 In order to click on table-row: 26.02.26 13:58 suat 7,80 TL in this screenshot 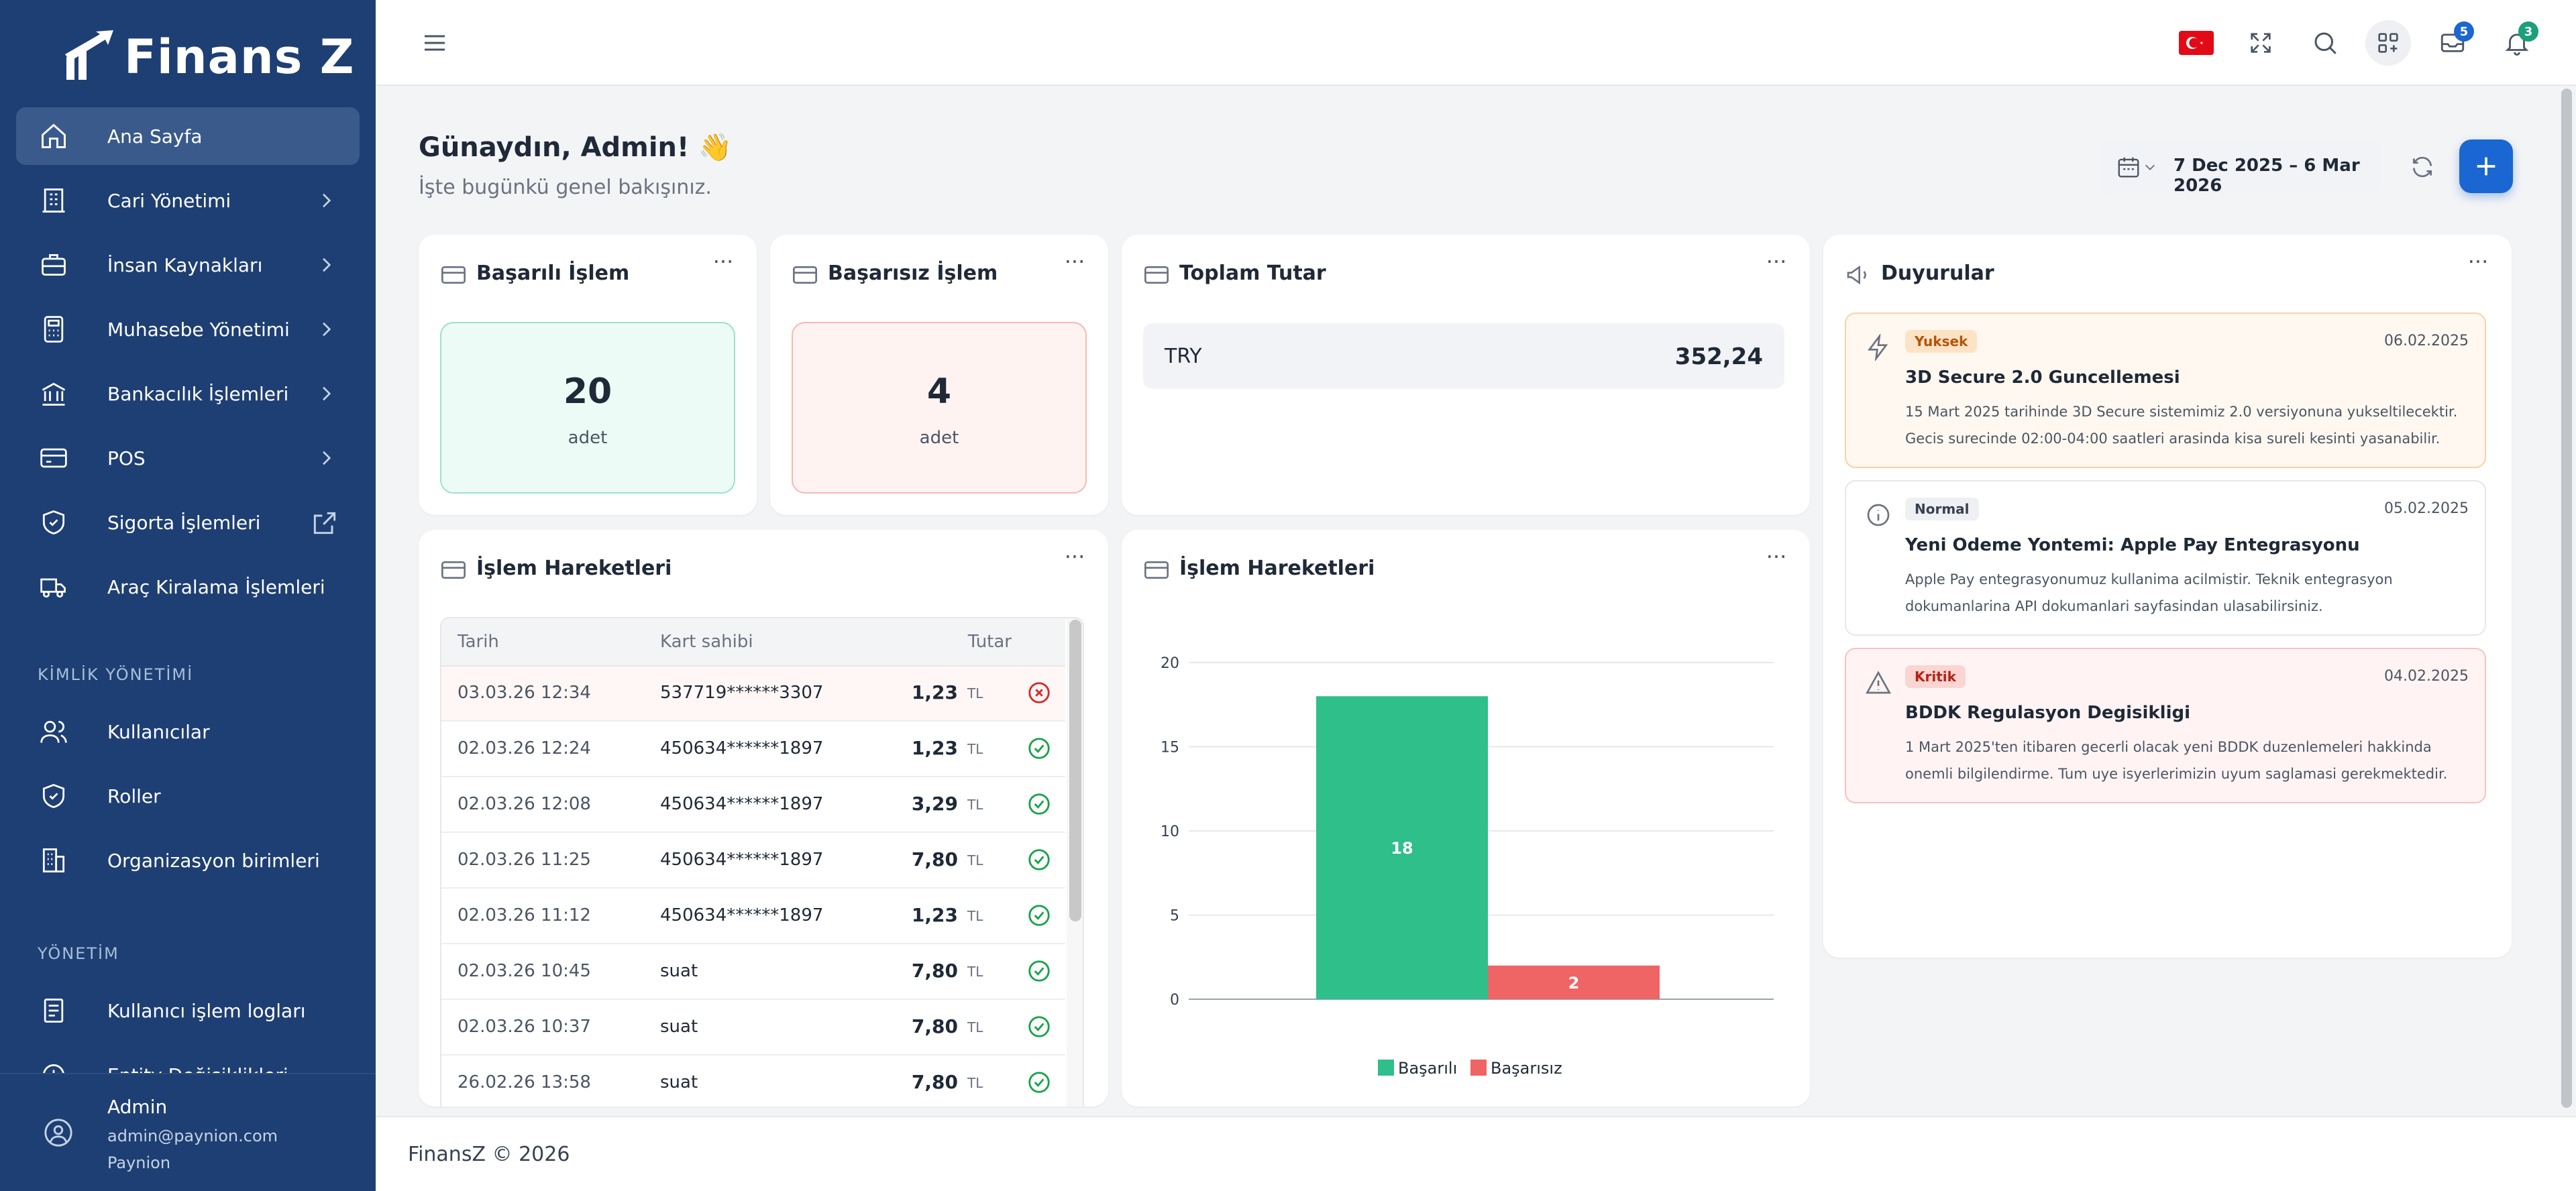, I will do `click(753, 1081)`.